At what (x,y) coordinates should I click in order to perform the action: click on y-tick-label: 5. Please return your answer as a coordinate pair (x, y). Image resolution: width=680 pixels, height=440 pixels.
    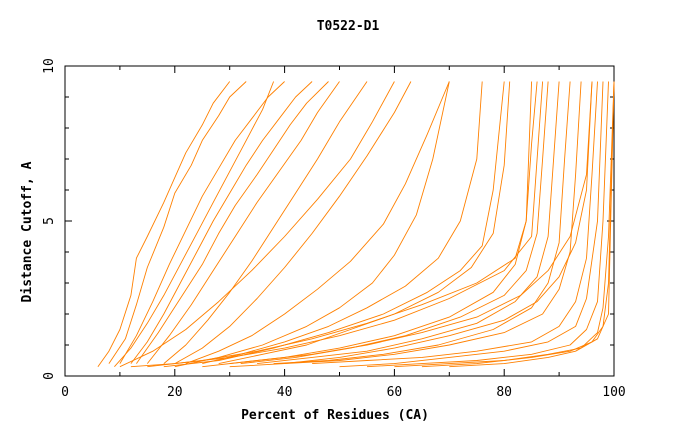
    Looking at the image, I should click on (49, 221).